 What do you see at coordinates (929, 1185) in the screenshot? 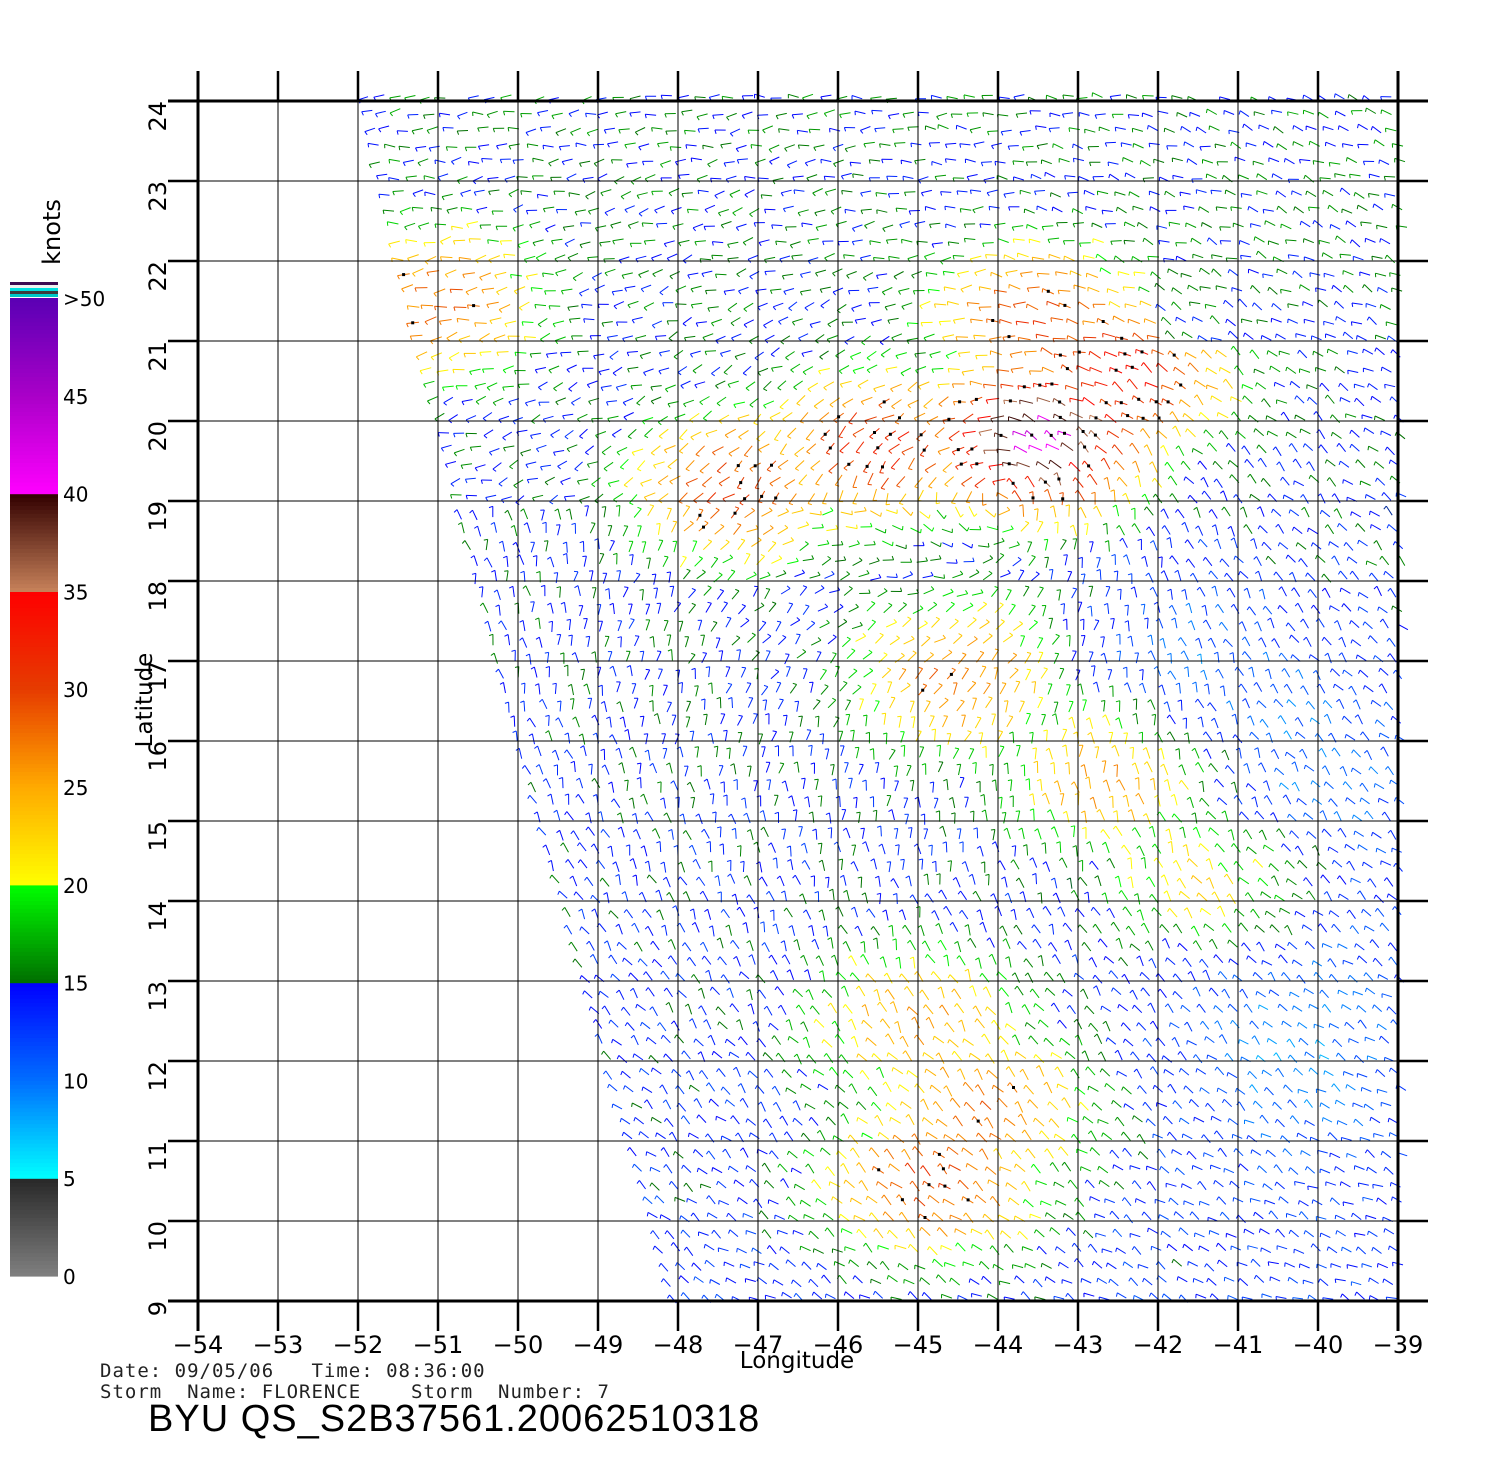
I see `rain-flag` at bounding box center [929, 1185].